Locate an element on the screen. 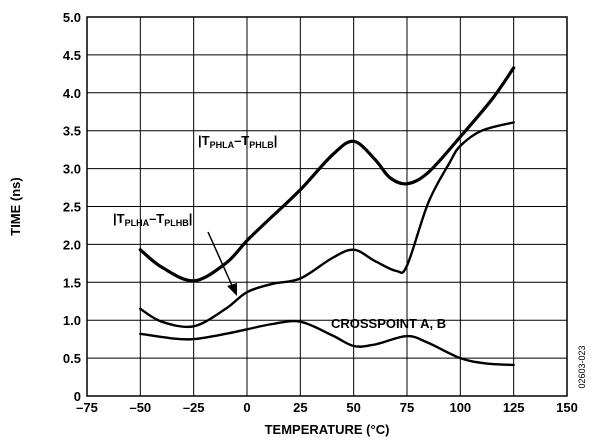  x-tick-label: 50 is located at coordinates (353, 407).